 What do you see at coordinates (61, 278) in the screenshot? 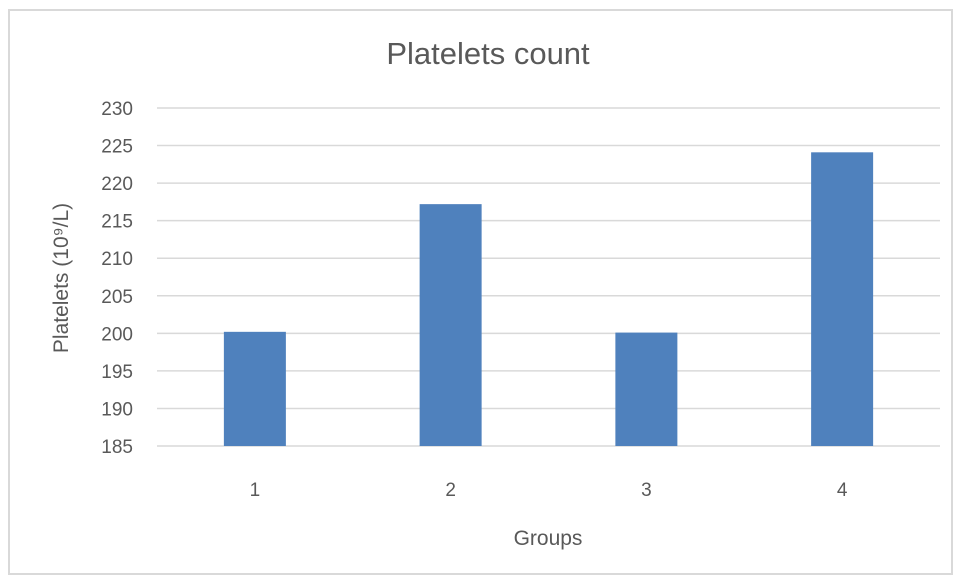
I see `y-axis-label: Platelets (10⁹/L)` at bounding box center [61, 278].